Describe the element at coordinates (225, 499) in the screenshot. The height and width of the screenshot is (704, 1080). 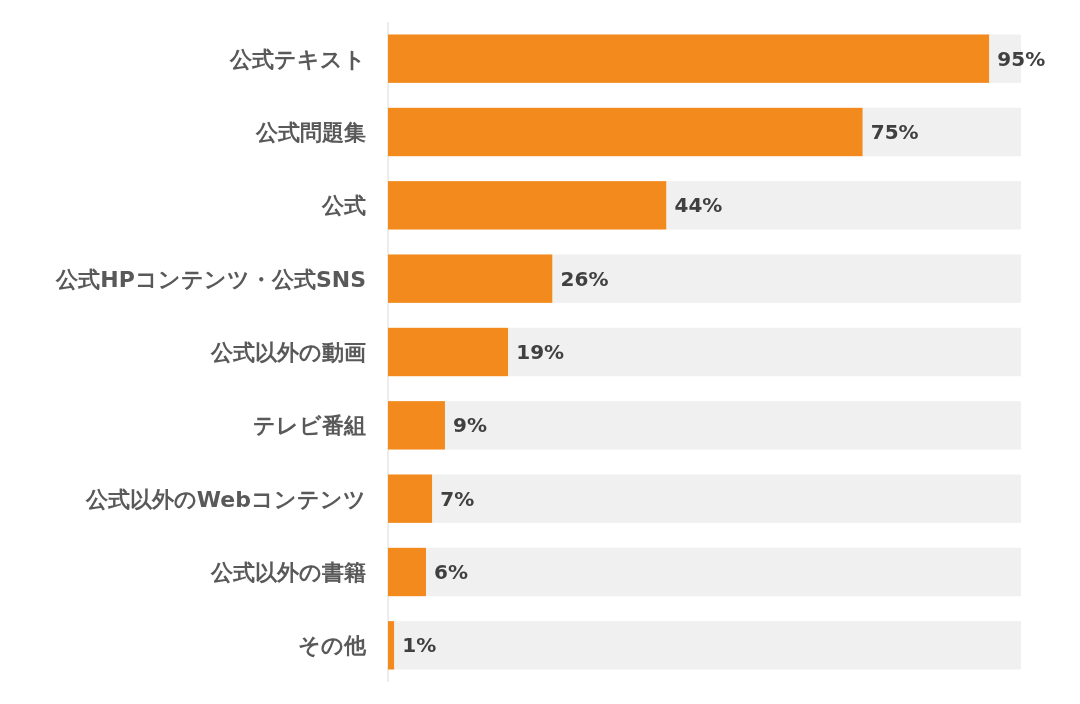
I see `y-tick-label: 公式以外のWebコンテンツ` at that location.